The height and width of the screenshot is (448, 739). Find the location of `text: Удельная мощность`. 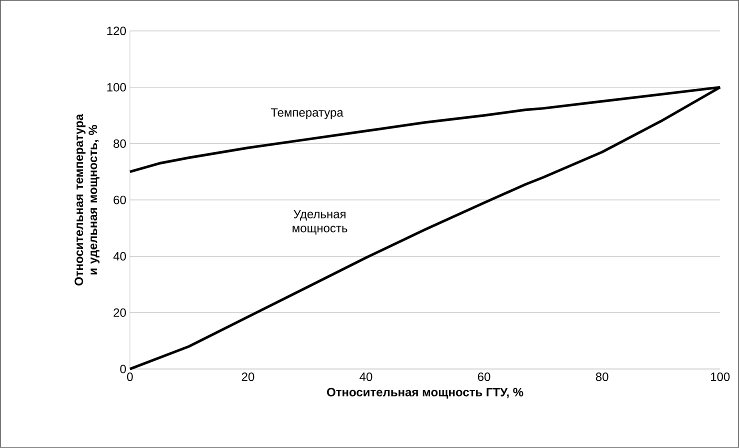

text: Удельная мощность is located at coordinates (320, 222).